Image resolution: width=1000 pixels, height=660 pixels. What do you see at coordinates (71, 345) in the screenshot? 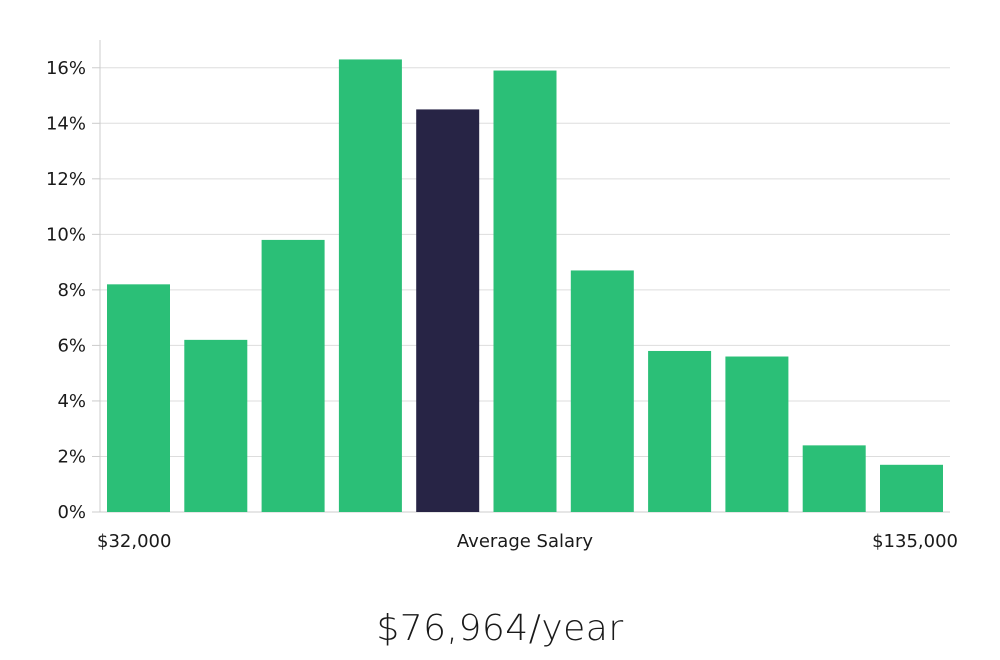
I see `y-tick-label: 6%` at bounding box center [71, 345].